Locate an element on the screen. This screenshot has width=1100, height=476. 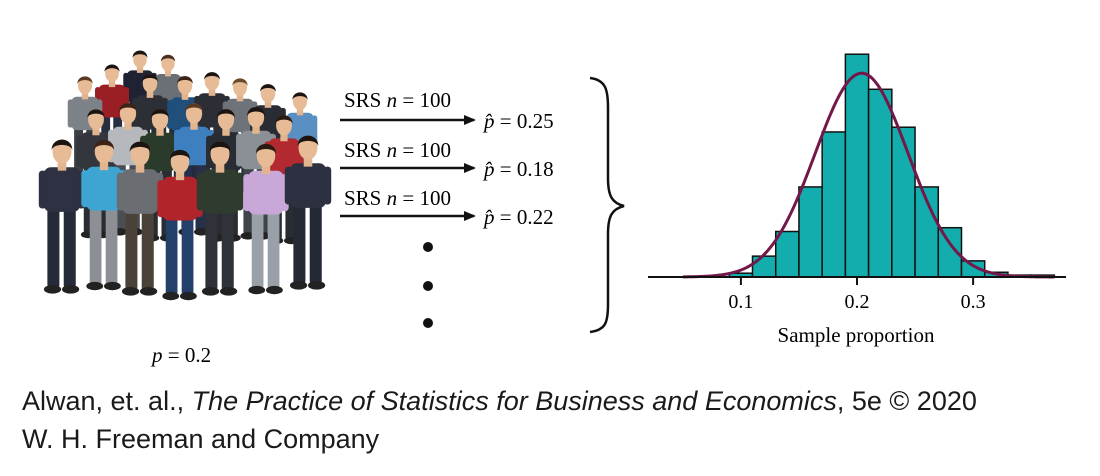
normal-density-curve is located at coordinates (868, 175).